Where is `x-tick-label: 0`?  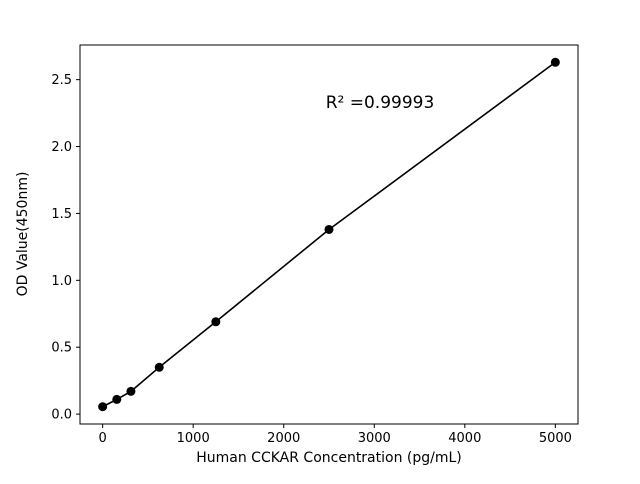 x-tick-label: 0 is located at coordinates (102, 438).